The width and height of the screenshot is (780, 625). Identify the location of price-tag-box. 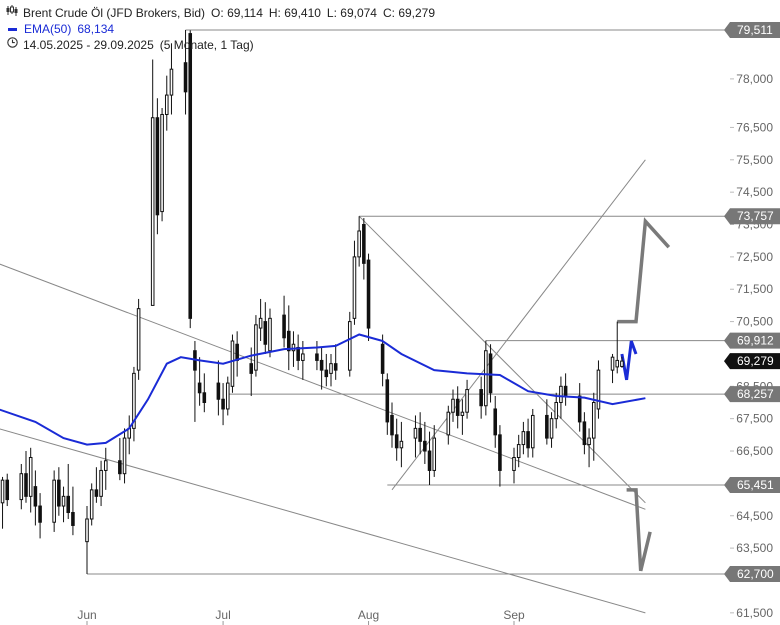
(752, 574).